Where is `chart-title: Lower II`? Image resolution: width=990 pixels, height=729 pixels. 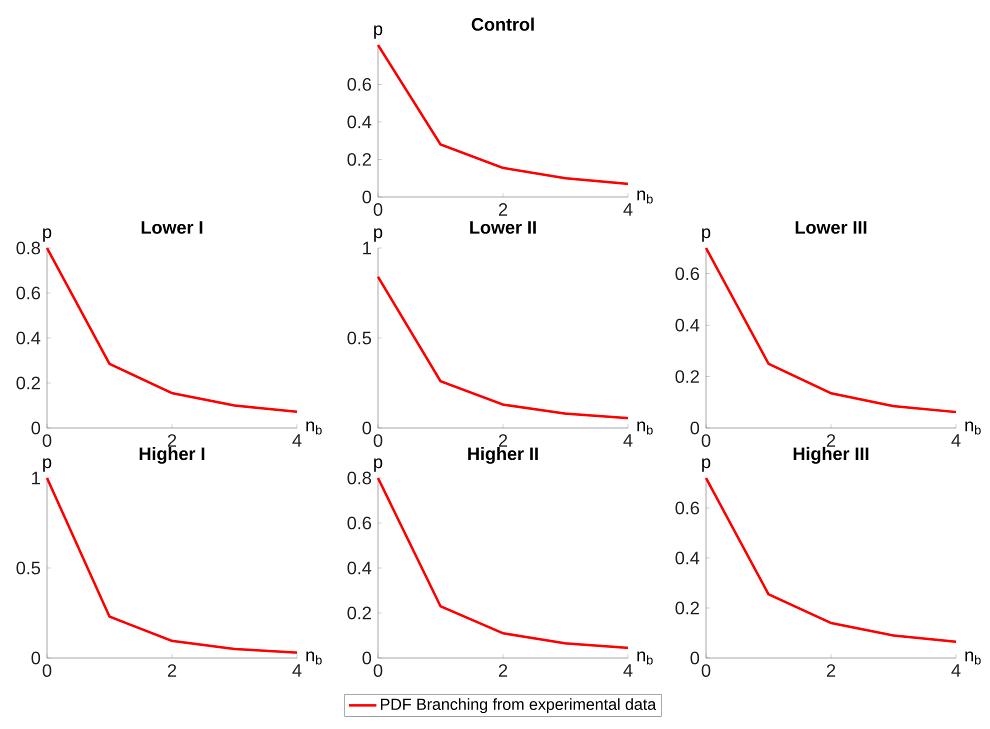
chart-title: Lower II is located at coordinates (503, 227).